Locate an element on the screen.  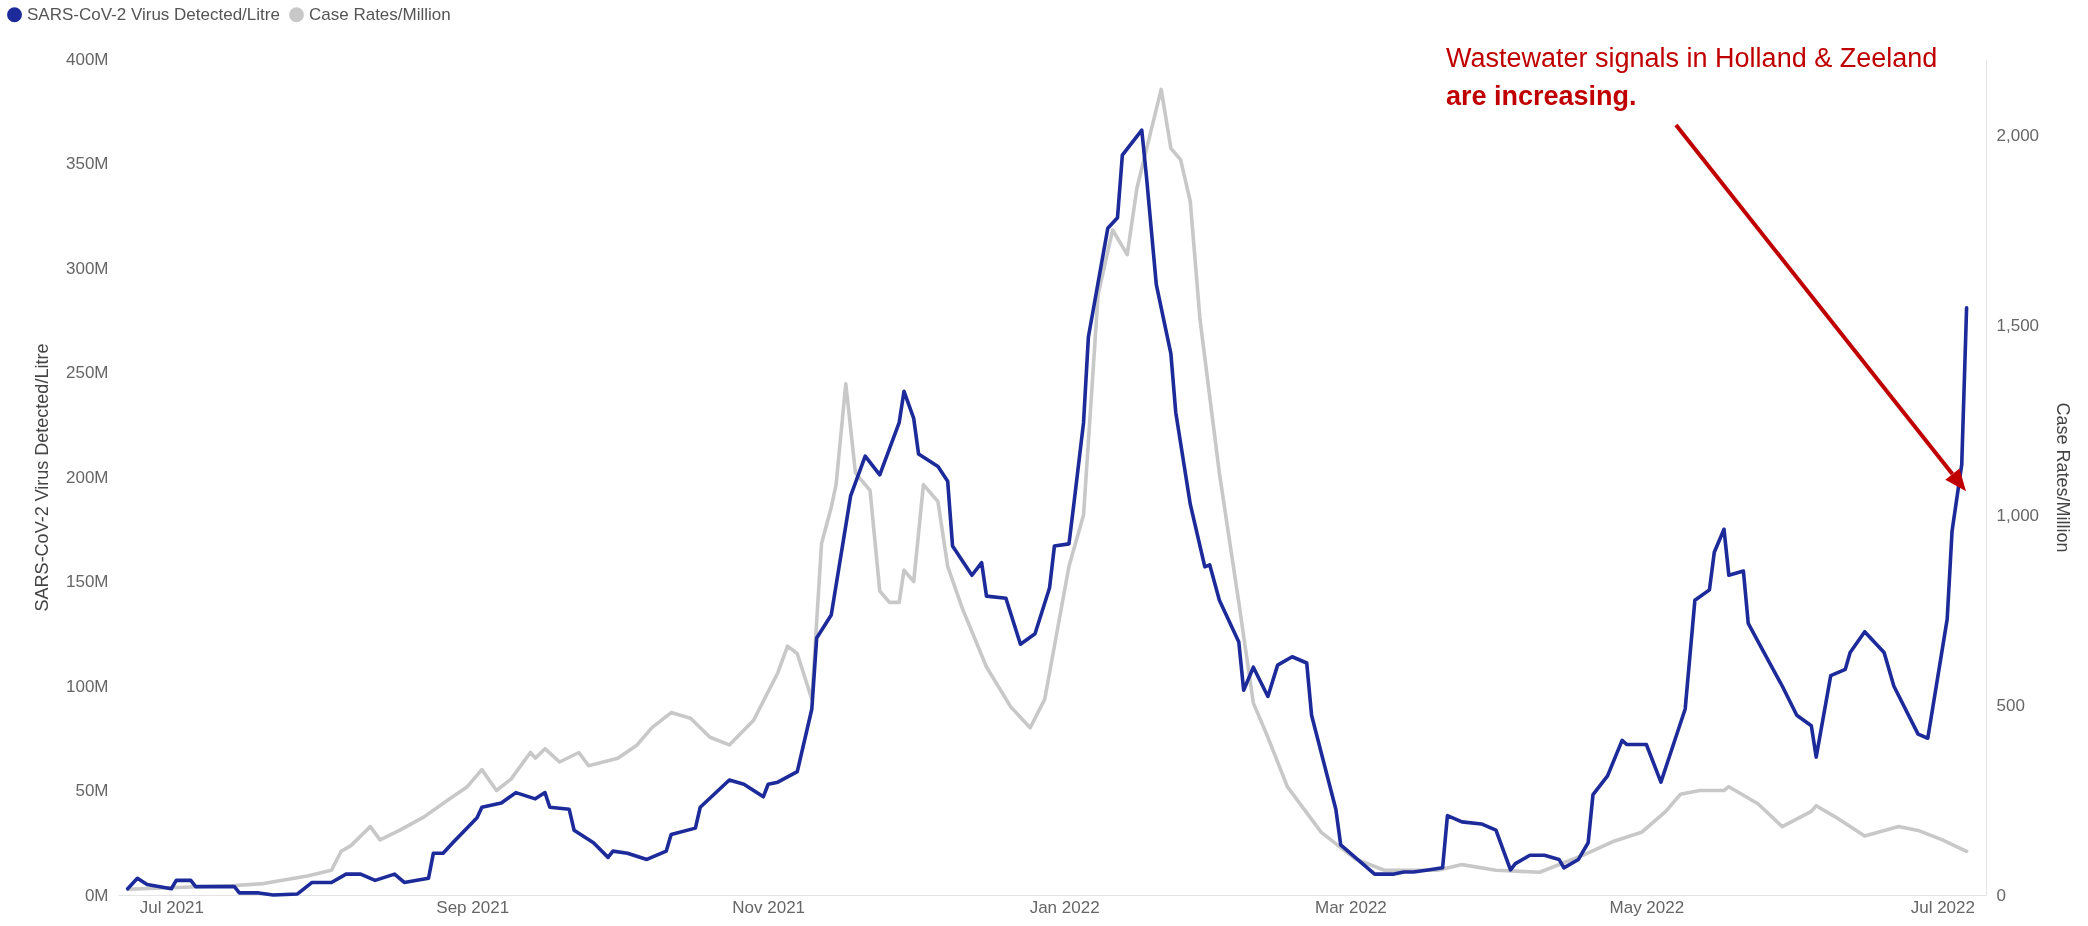
annotation: are increasing. is located at coordinates (1541, 96).